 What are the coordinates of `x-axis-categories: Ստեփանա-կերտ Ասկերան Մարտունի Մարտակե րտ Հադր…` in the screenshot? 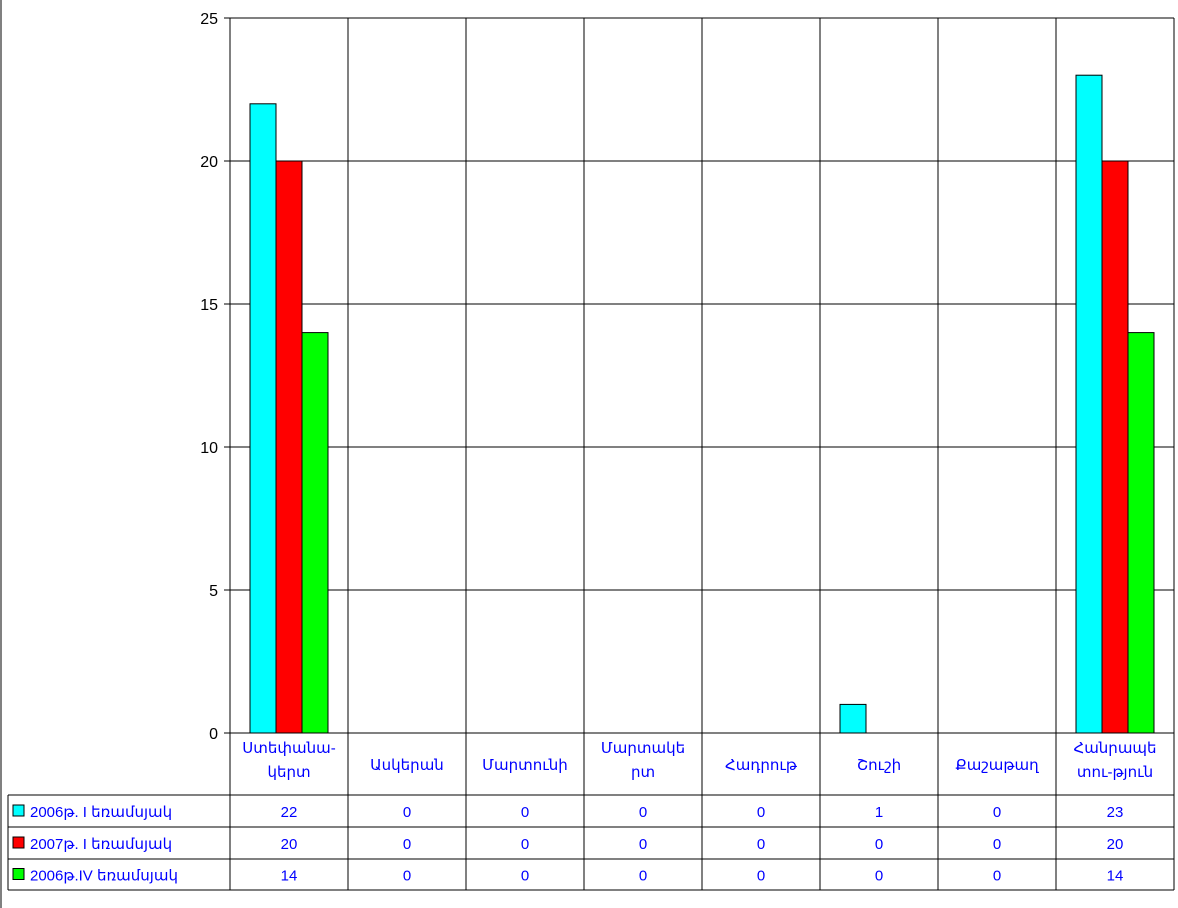 It's located at (699, 760).